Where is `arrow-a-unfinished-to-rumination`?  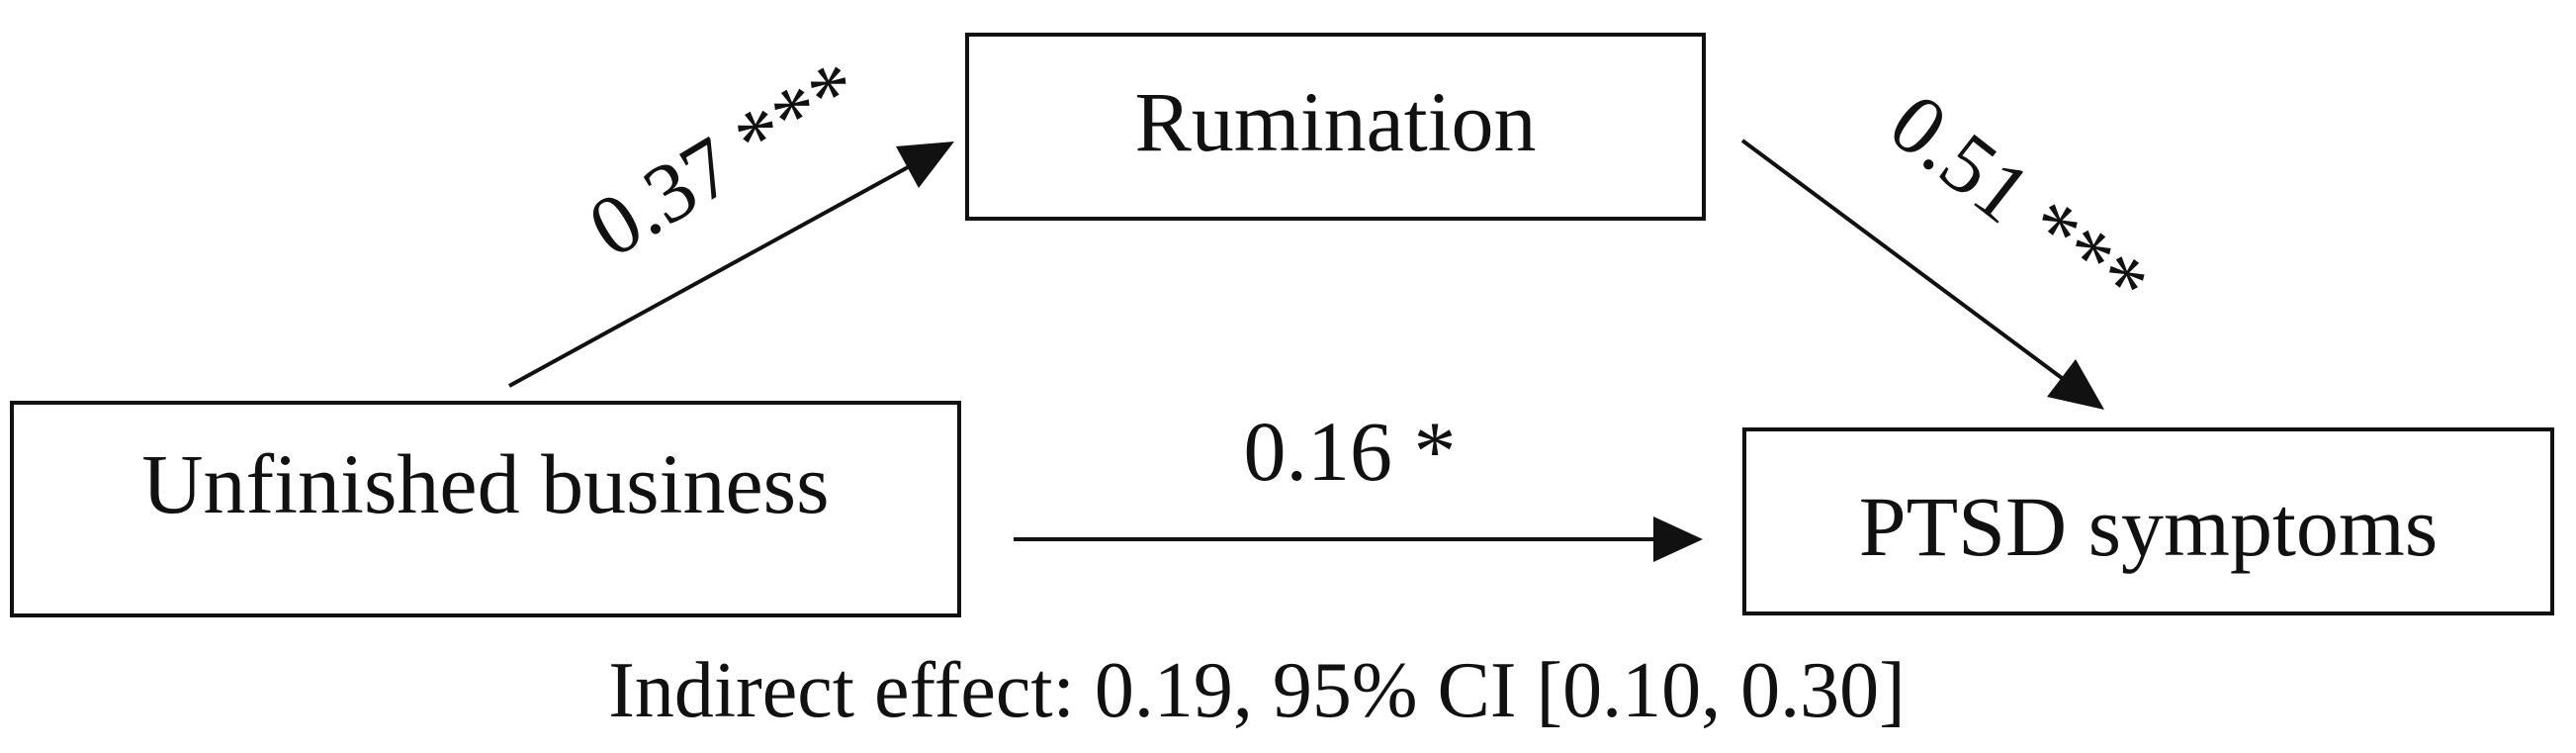 arrow-a-unfinished-to-rumination is located at coordinates (731, 264).